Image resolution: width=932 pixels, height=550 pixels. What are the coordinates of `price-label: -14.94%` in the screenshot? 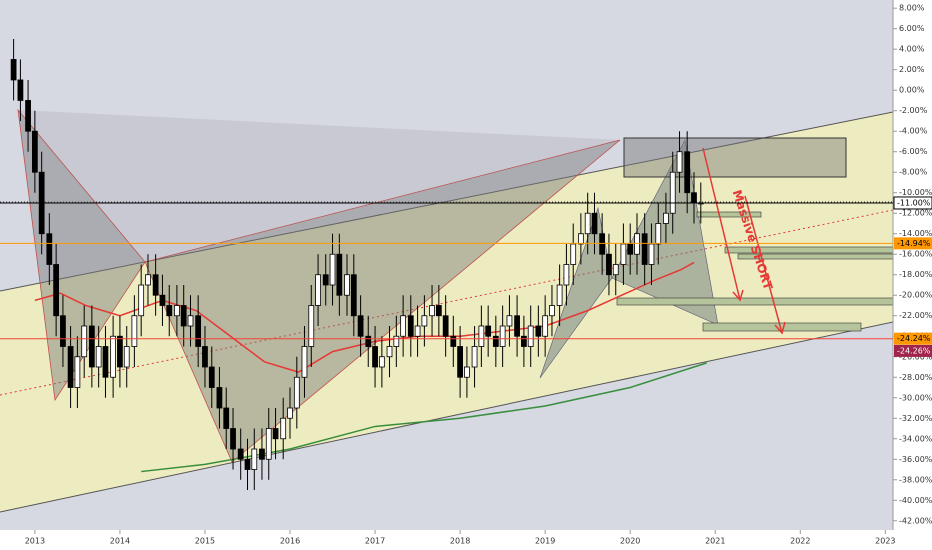 It's located at (914, 243).